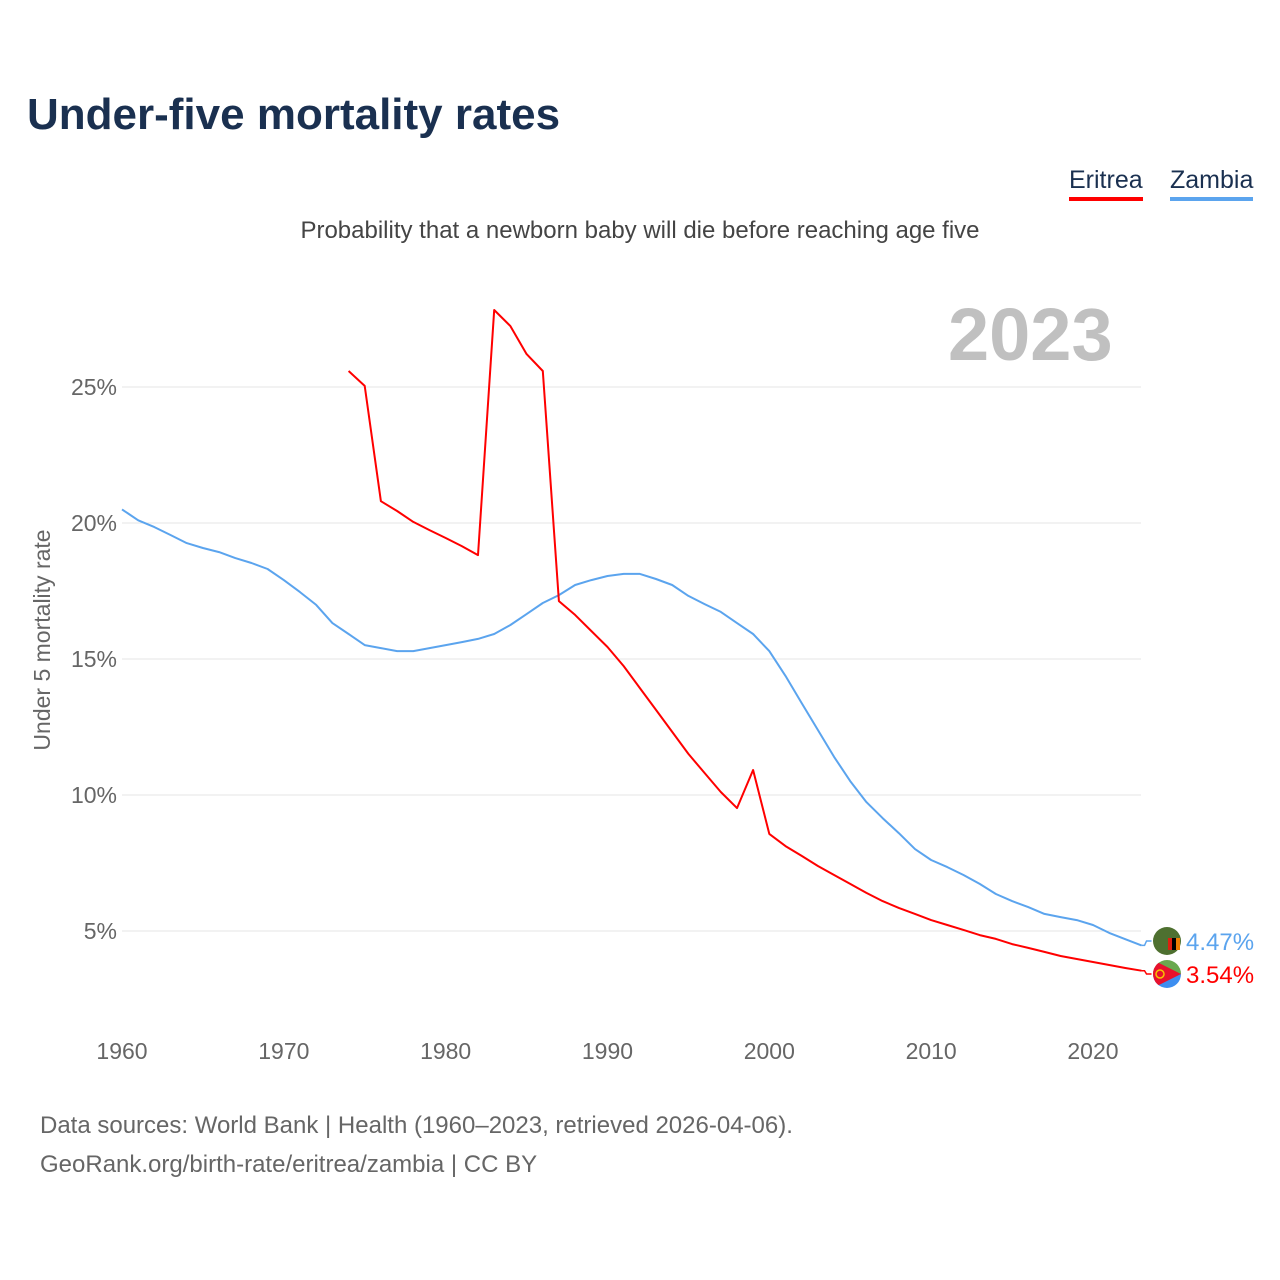 This screenshot has width=1280, height=1280. I want to click on x-tick-label: 1980, so click(445, 1051).